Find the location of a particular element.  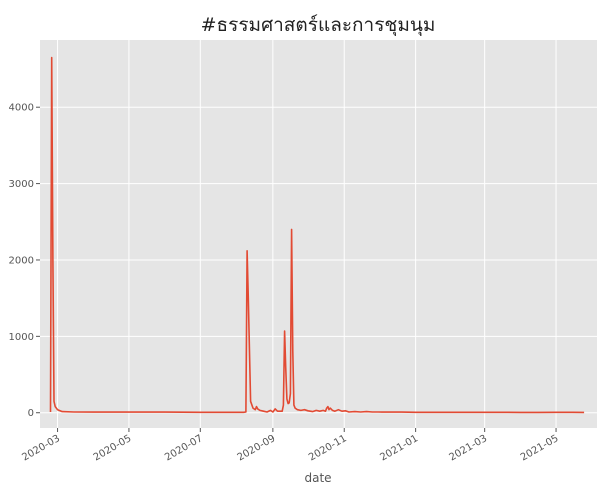

x-axis-label: date is located at coordinates (317, 478).